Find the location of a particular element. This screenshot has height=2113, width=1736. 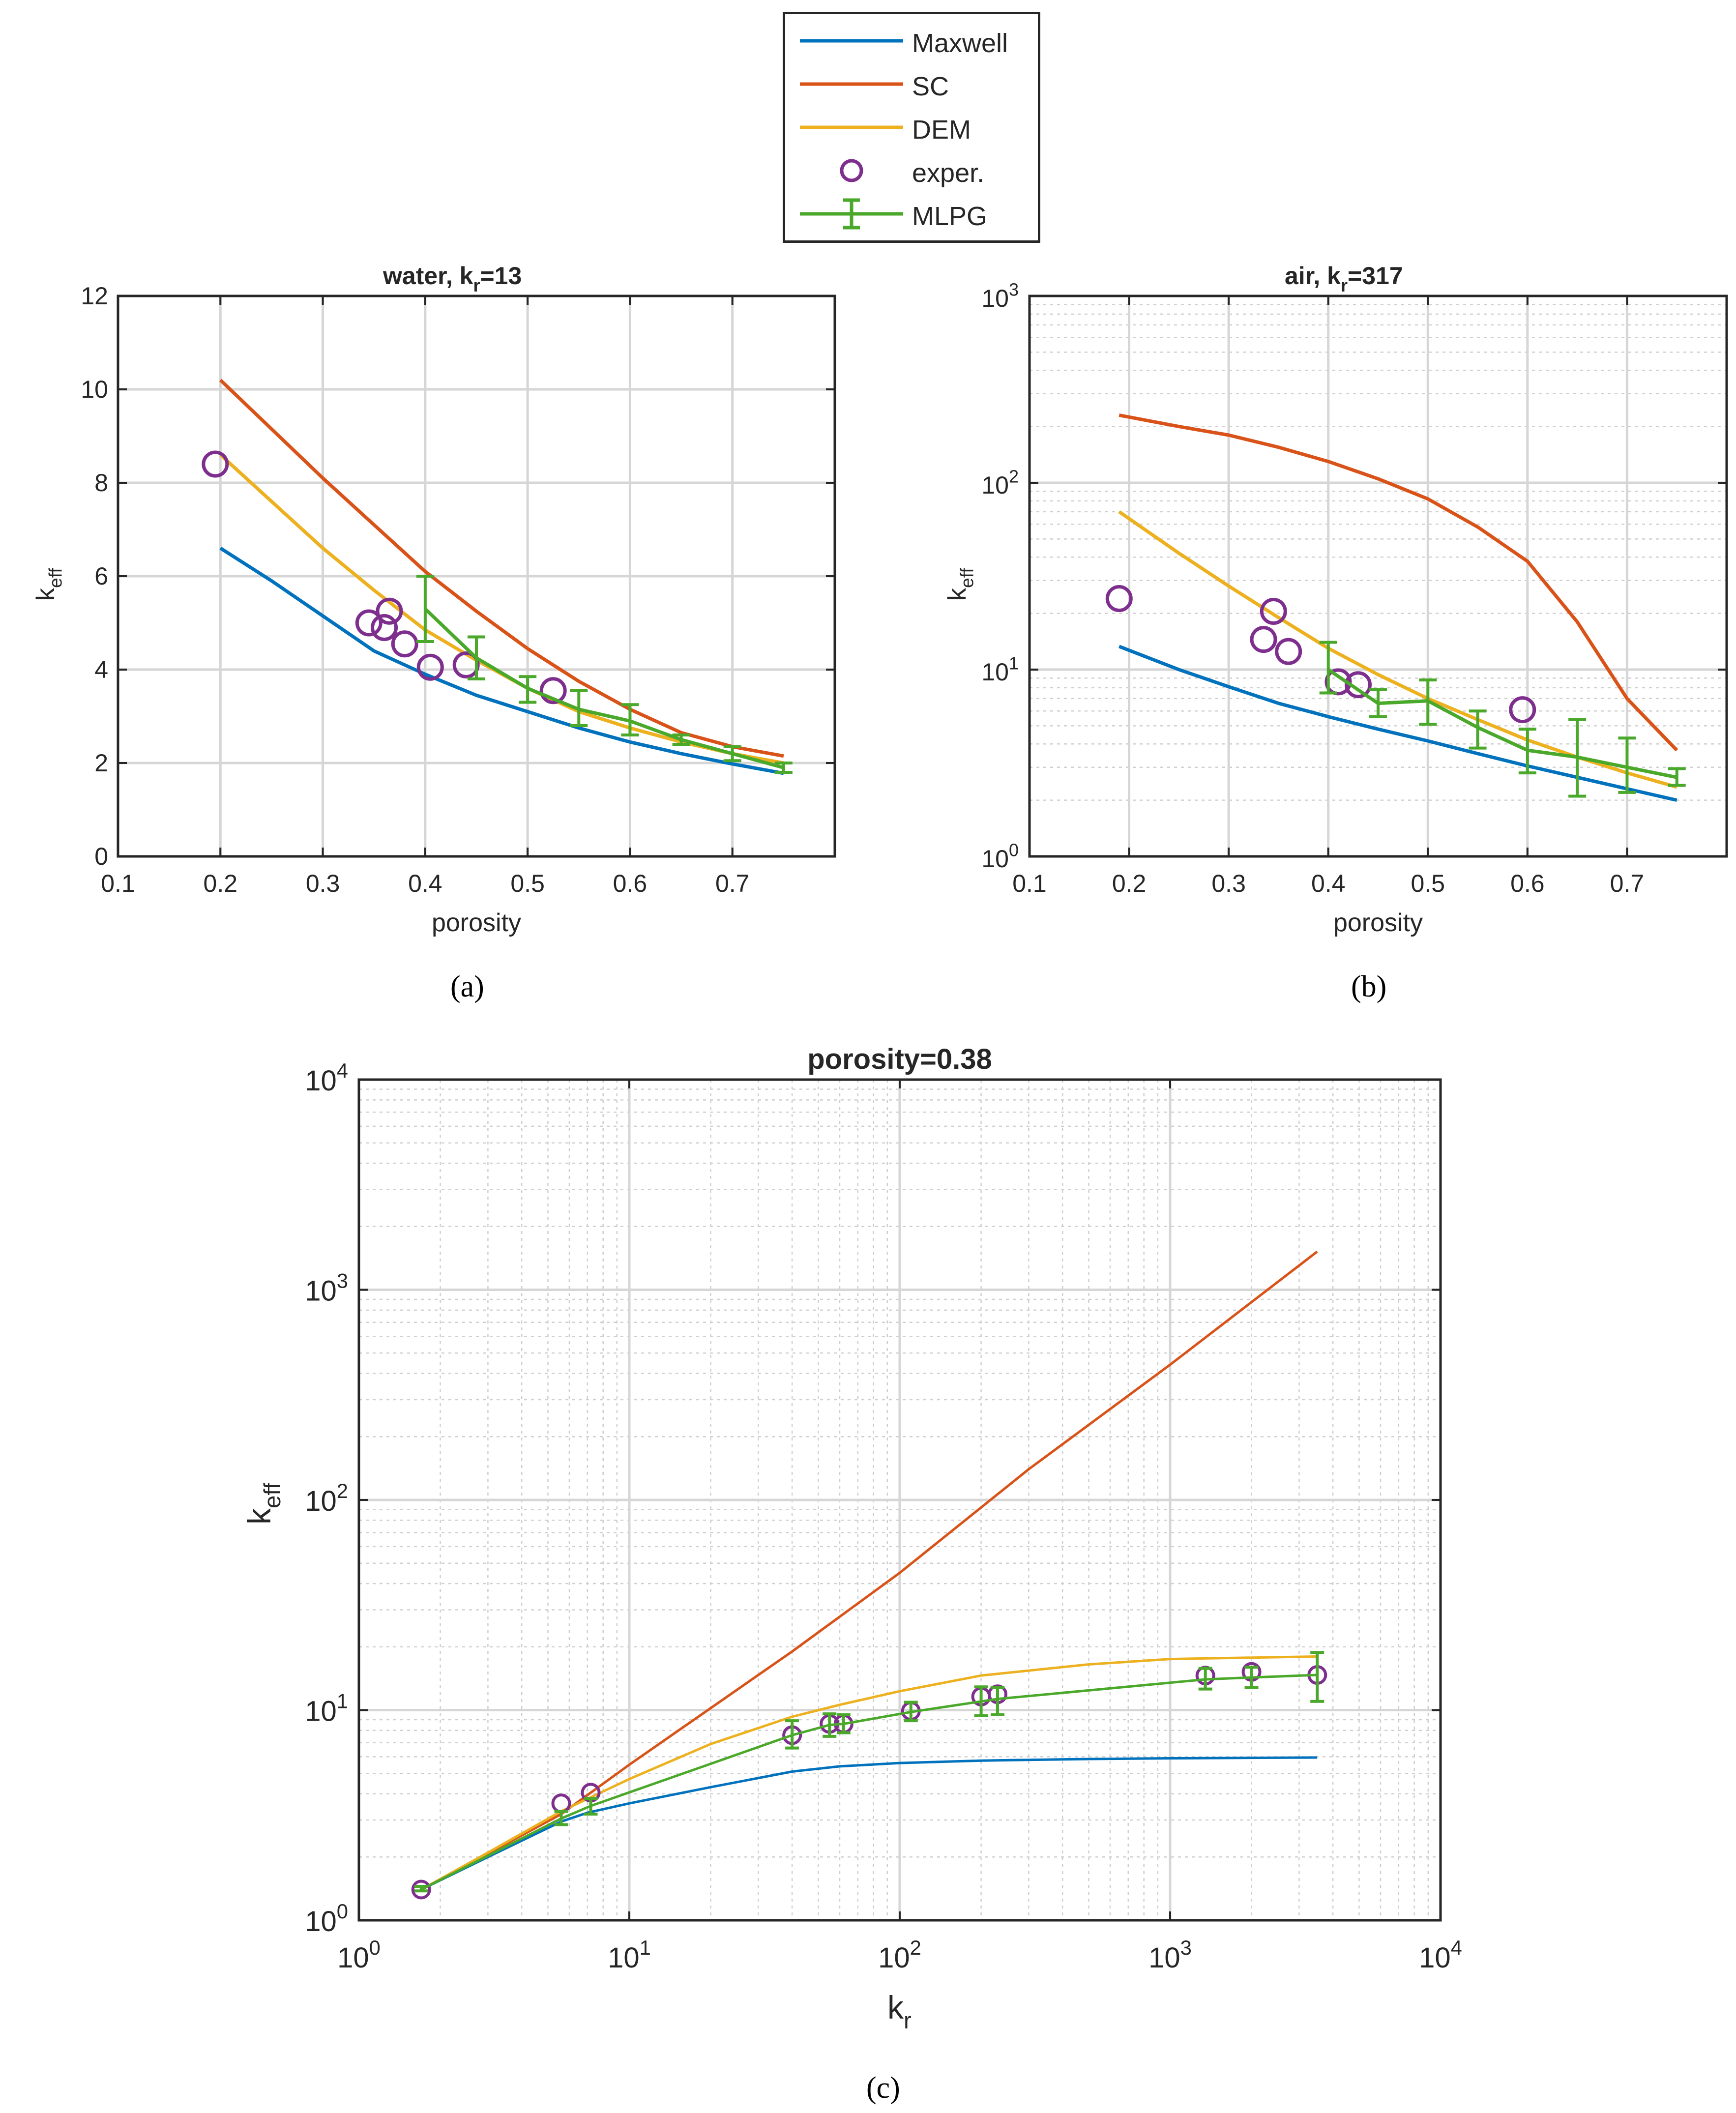

x-tick-label: 10³ is located at coordinates (1170, 1955).